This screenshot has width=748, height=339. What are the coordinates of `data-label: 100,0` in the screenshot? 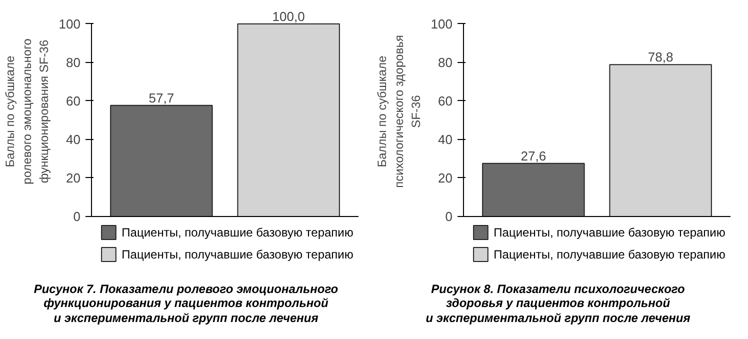 It's located at (288, 16).